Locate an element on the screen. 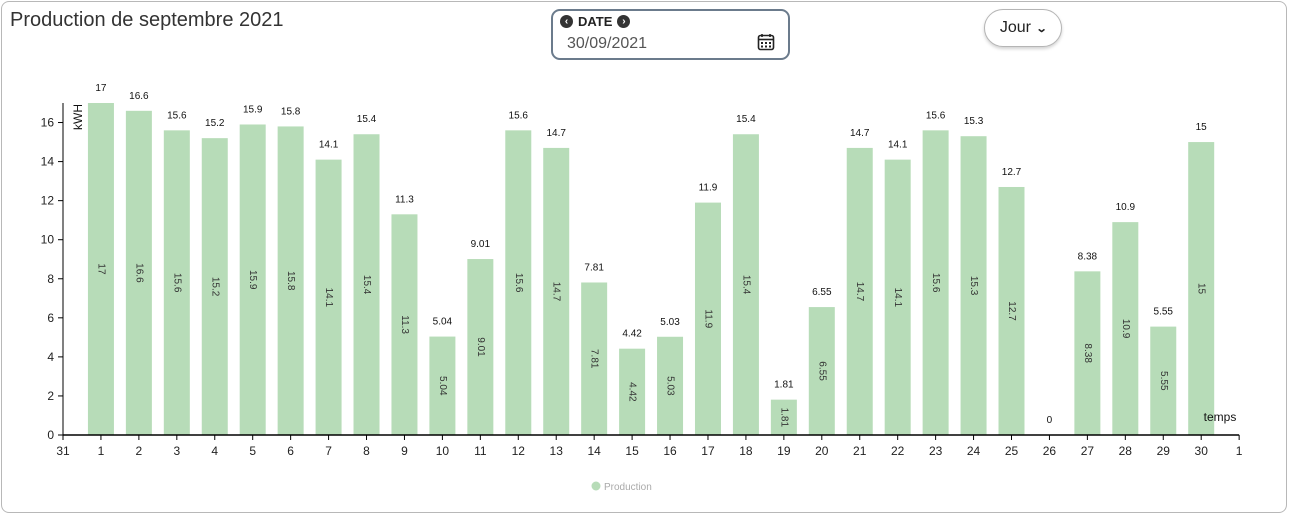  date-picker-header: ‹ DATE › is located at coordinates (595, 21).